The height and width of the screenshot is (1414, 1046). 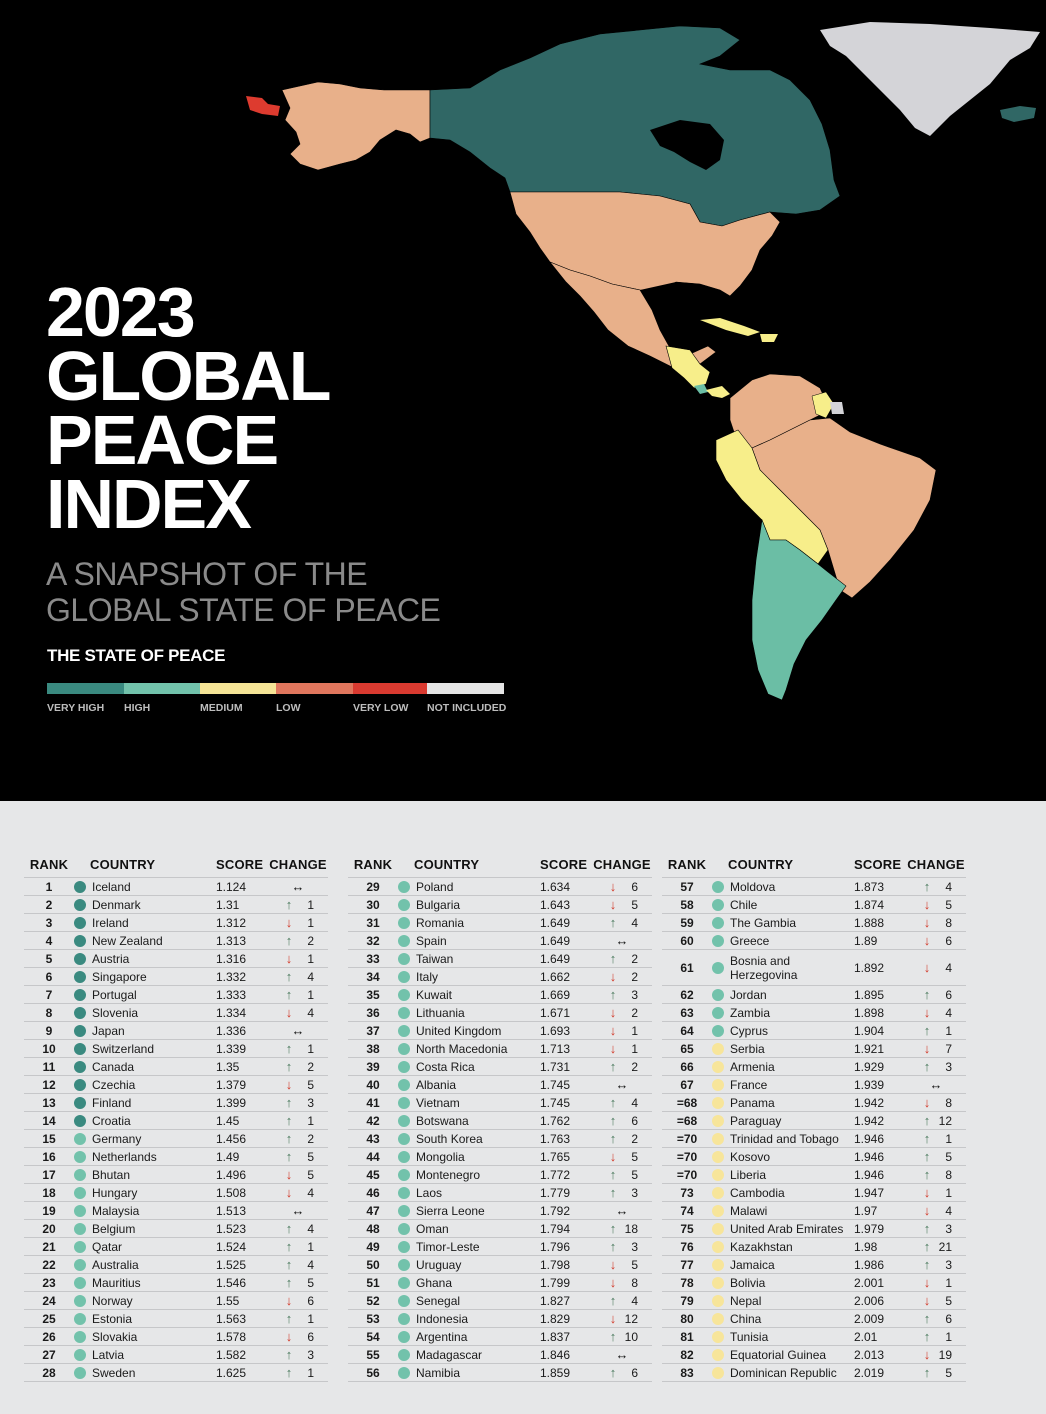 I want to click on table-row: 52 Senegal 1.827 ↑ 4, so click(x=500, y=1300).